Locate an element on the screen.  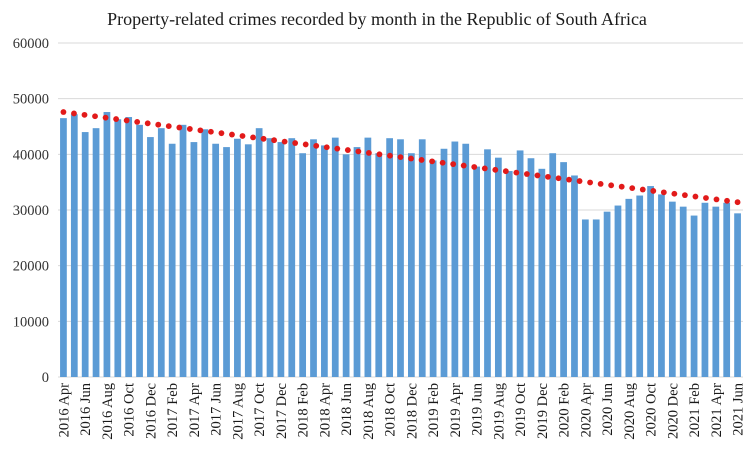
x-tick-label: 2021 Jun is located at coordinates (739, 409).